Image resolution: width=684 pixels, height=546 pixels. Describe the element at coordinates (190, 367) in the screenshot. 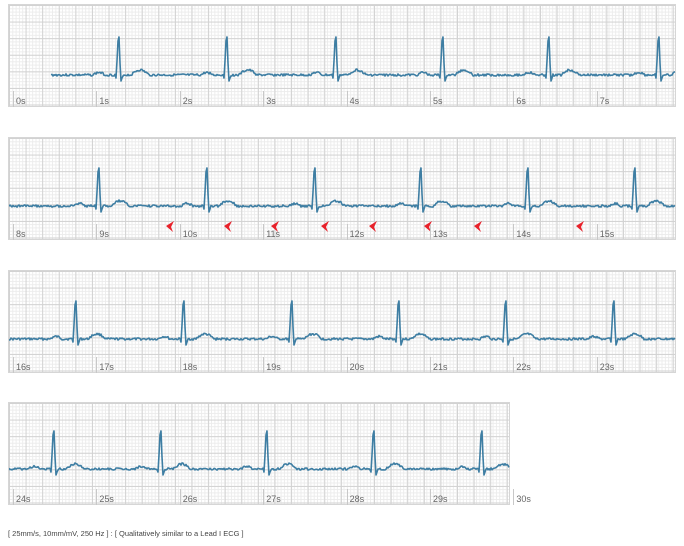

I see `time-tick-label: 18s` at that location.